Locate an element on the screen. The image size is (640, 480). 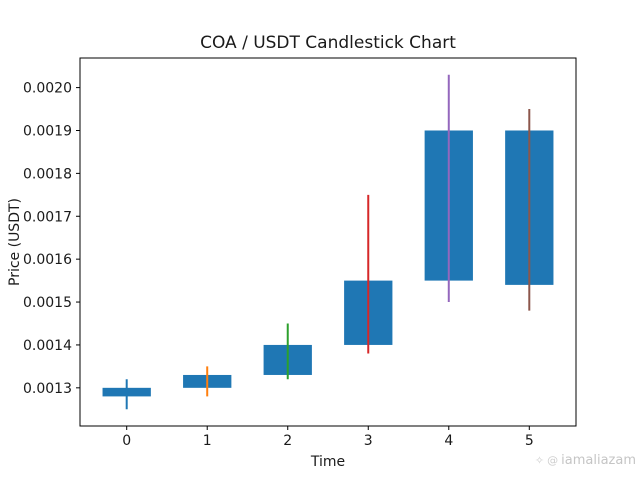
chart-title: COA / USDT Candlestick Chart is located at coordinates (328, 43).